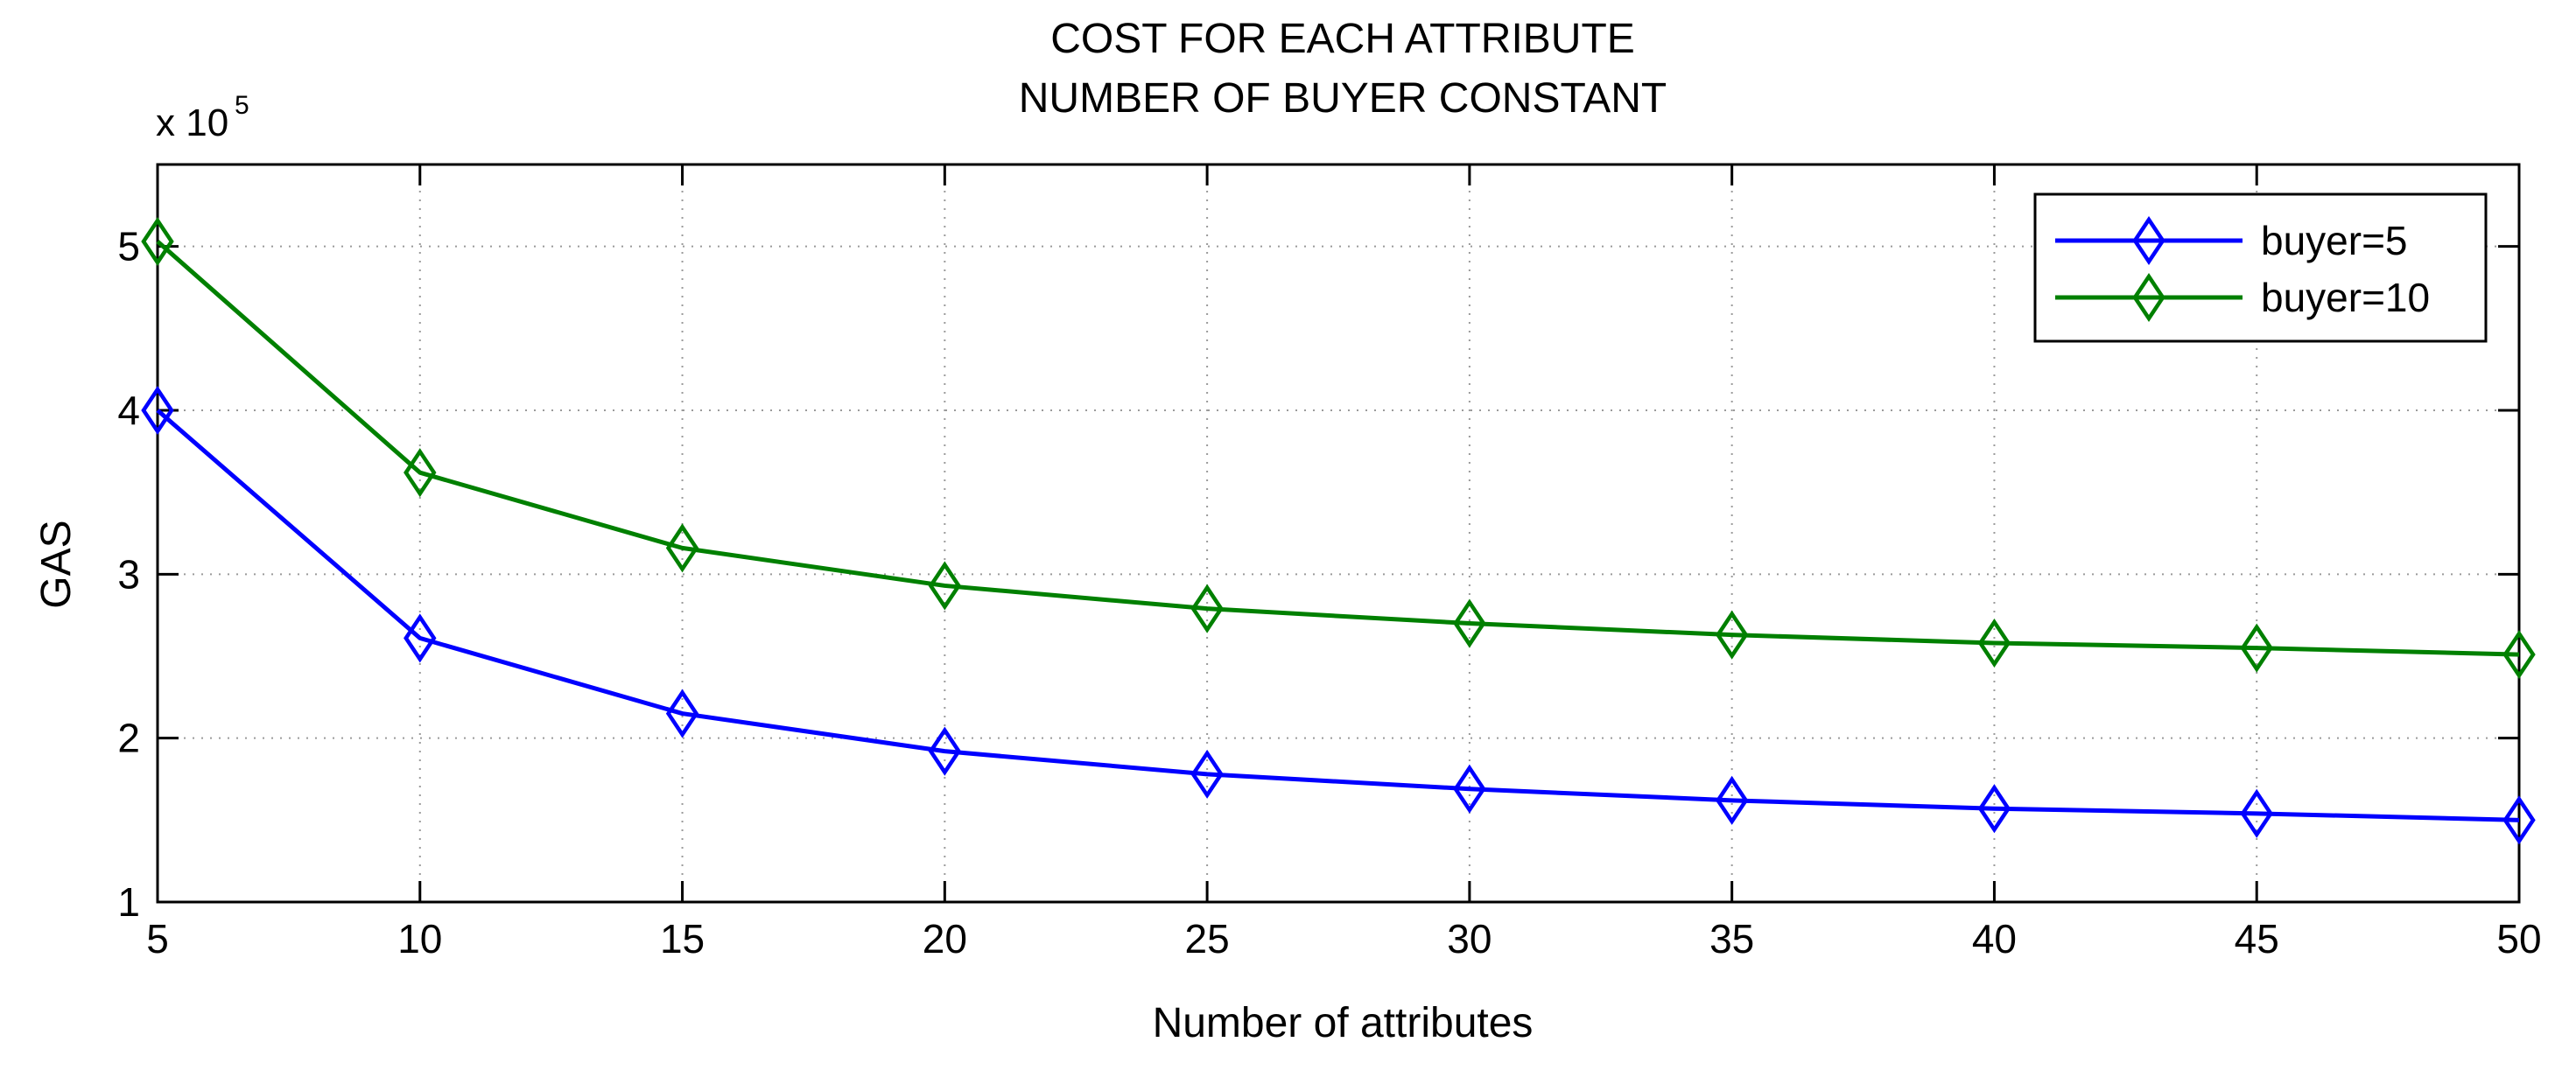  I want to click on x-tick-label: 40, so click(1995, 939).